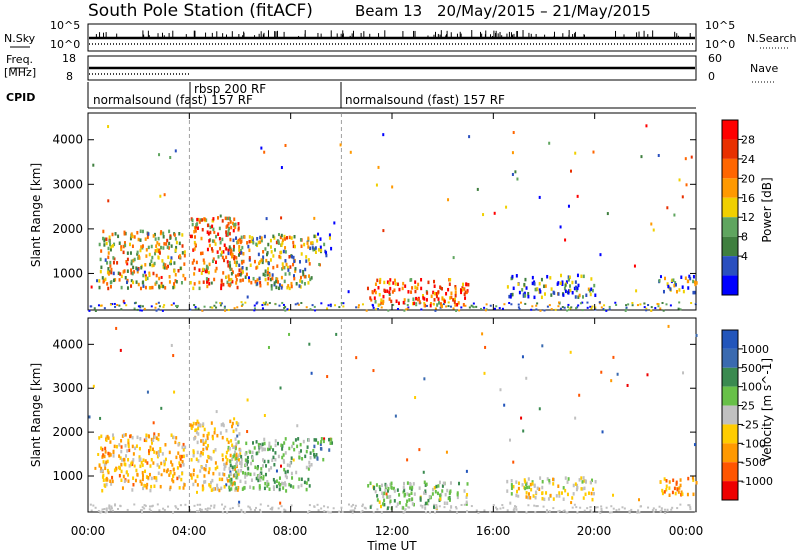 The width and height of the screenshot is (800, 554). I want to click on colorbar-tick-label: -100, so click(753, 443).